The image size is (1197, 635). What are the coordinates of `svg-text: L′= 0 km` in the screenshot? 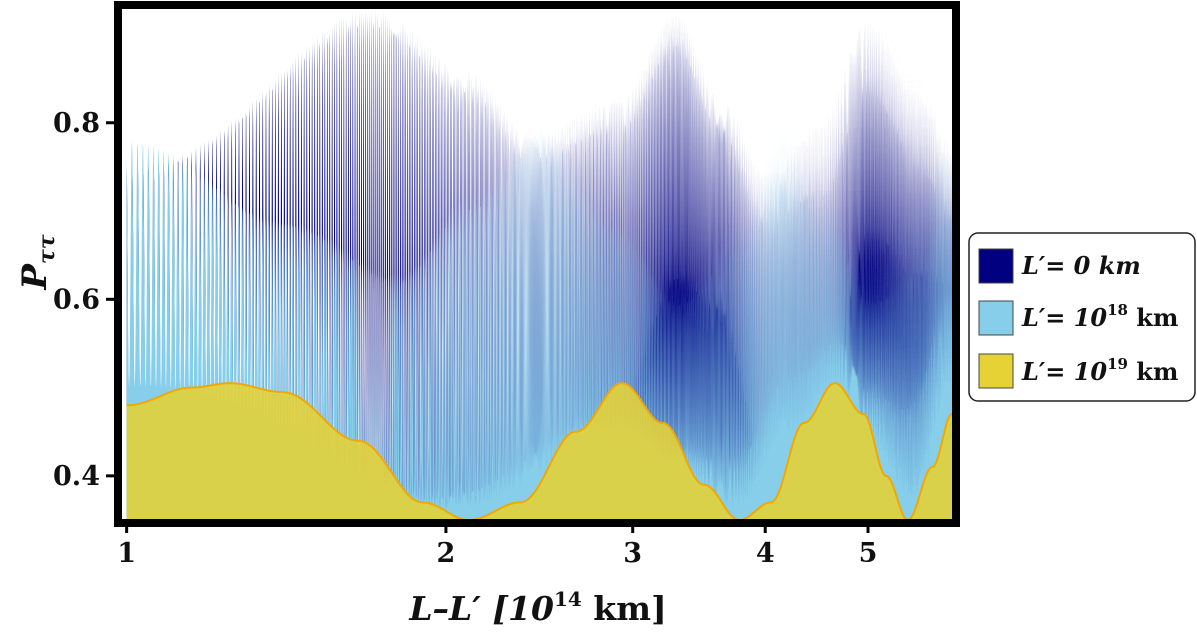 It's located at (1081, 265).